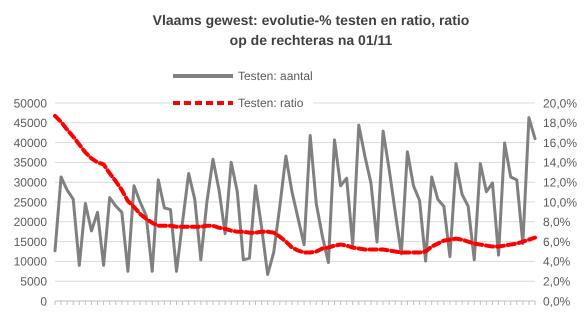 The height and width of the screenshot is (329, 588). Describe the element at coordinates (557, 281) in the screenshot. I see `y2-tick-label: 2,0%` at that location.